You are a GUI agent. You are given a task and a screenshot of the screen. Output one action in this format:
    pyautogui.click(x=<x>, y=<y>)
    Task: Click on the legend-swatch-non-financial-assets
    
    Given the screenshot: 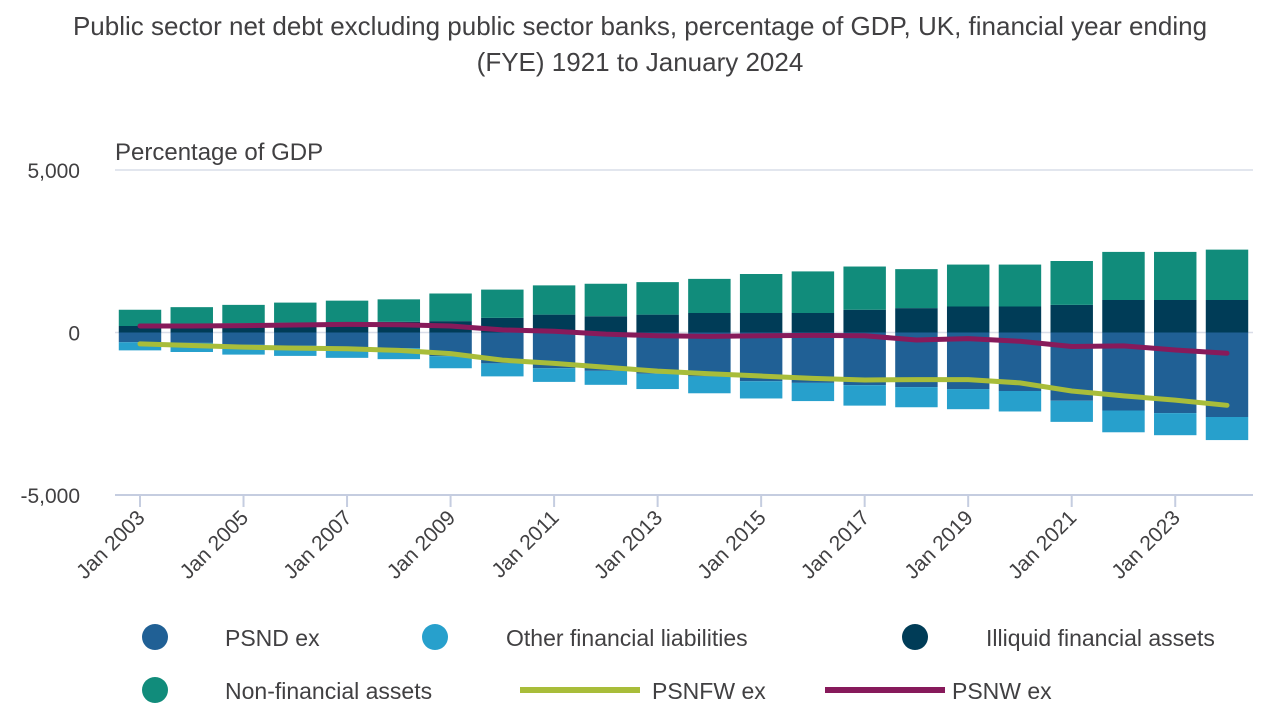 What is the action you would take?
    pyautogui.click(x=155, y=690)
    